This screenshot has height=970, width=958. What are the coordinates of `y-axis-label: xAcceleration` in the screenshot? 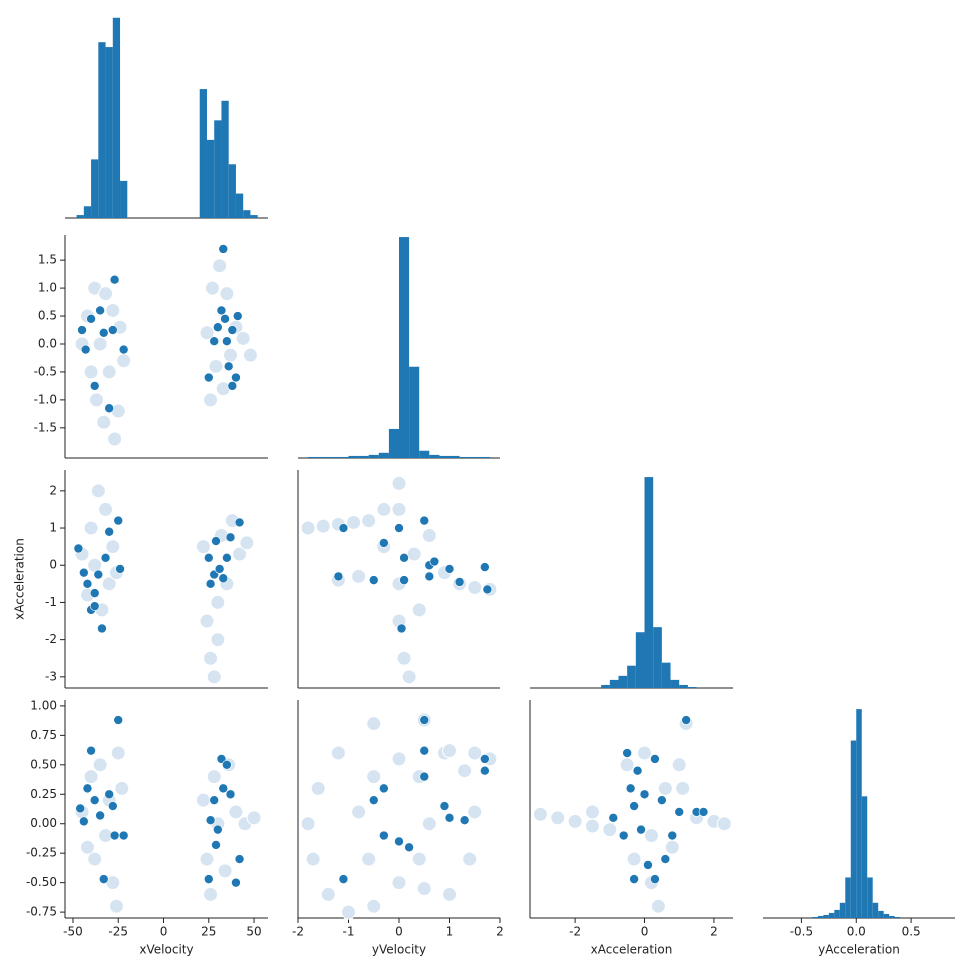 It's located at (20, 579).